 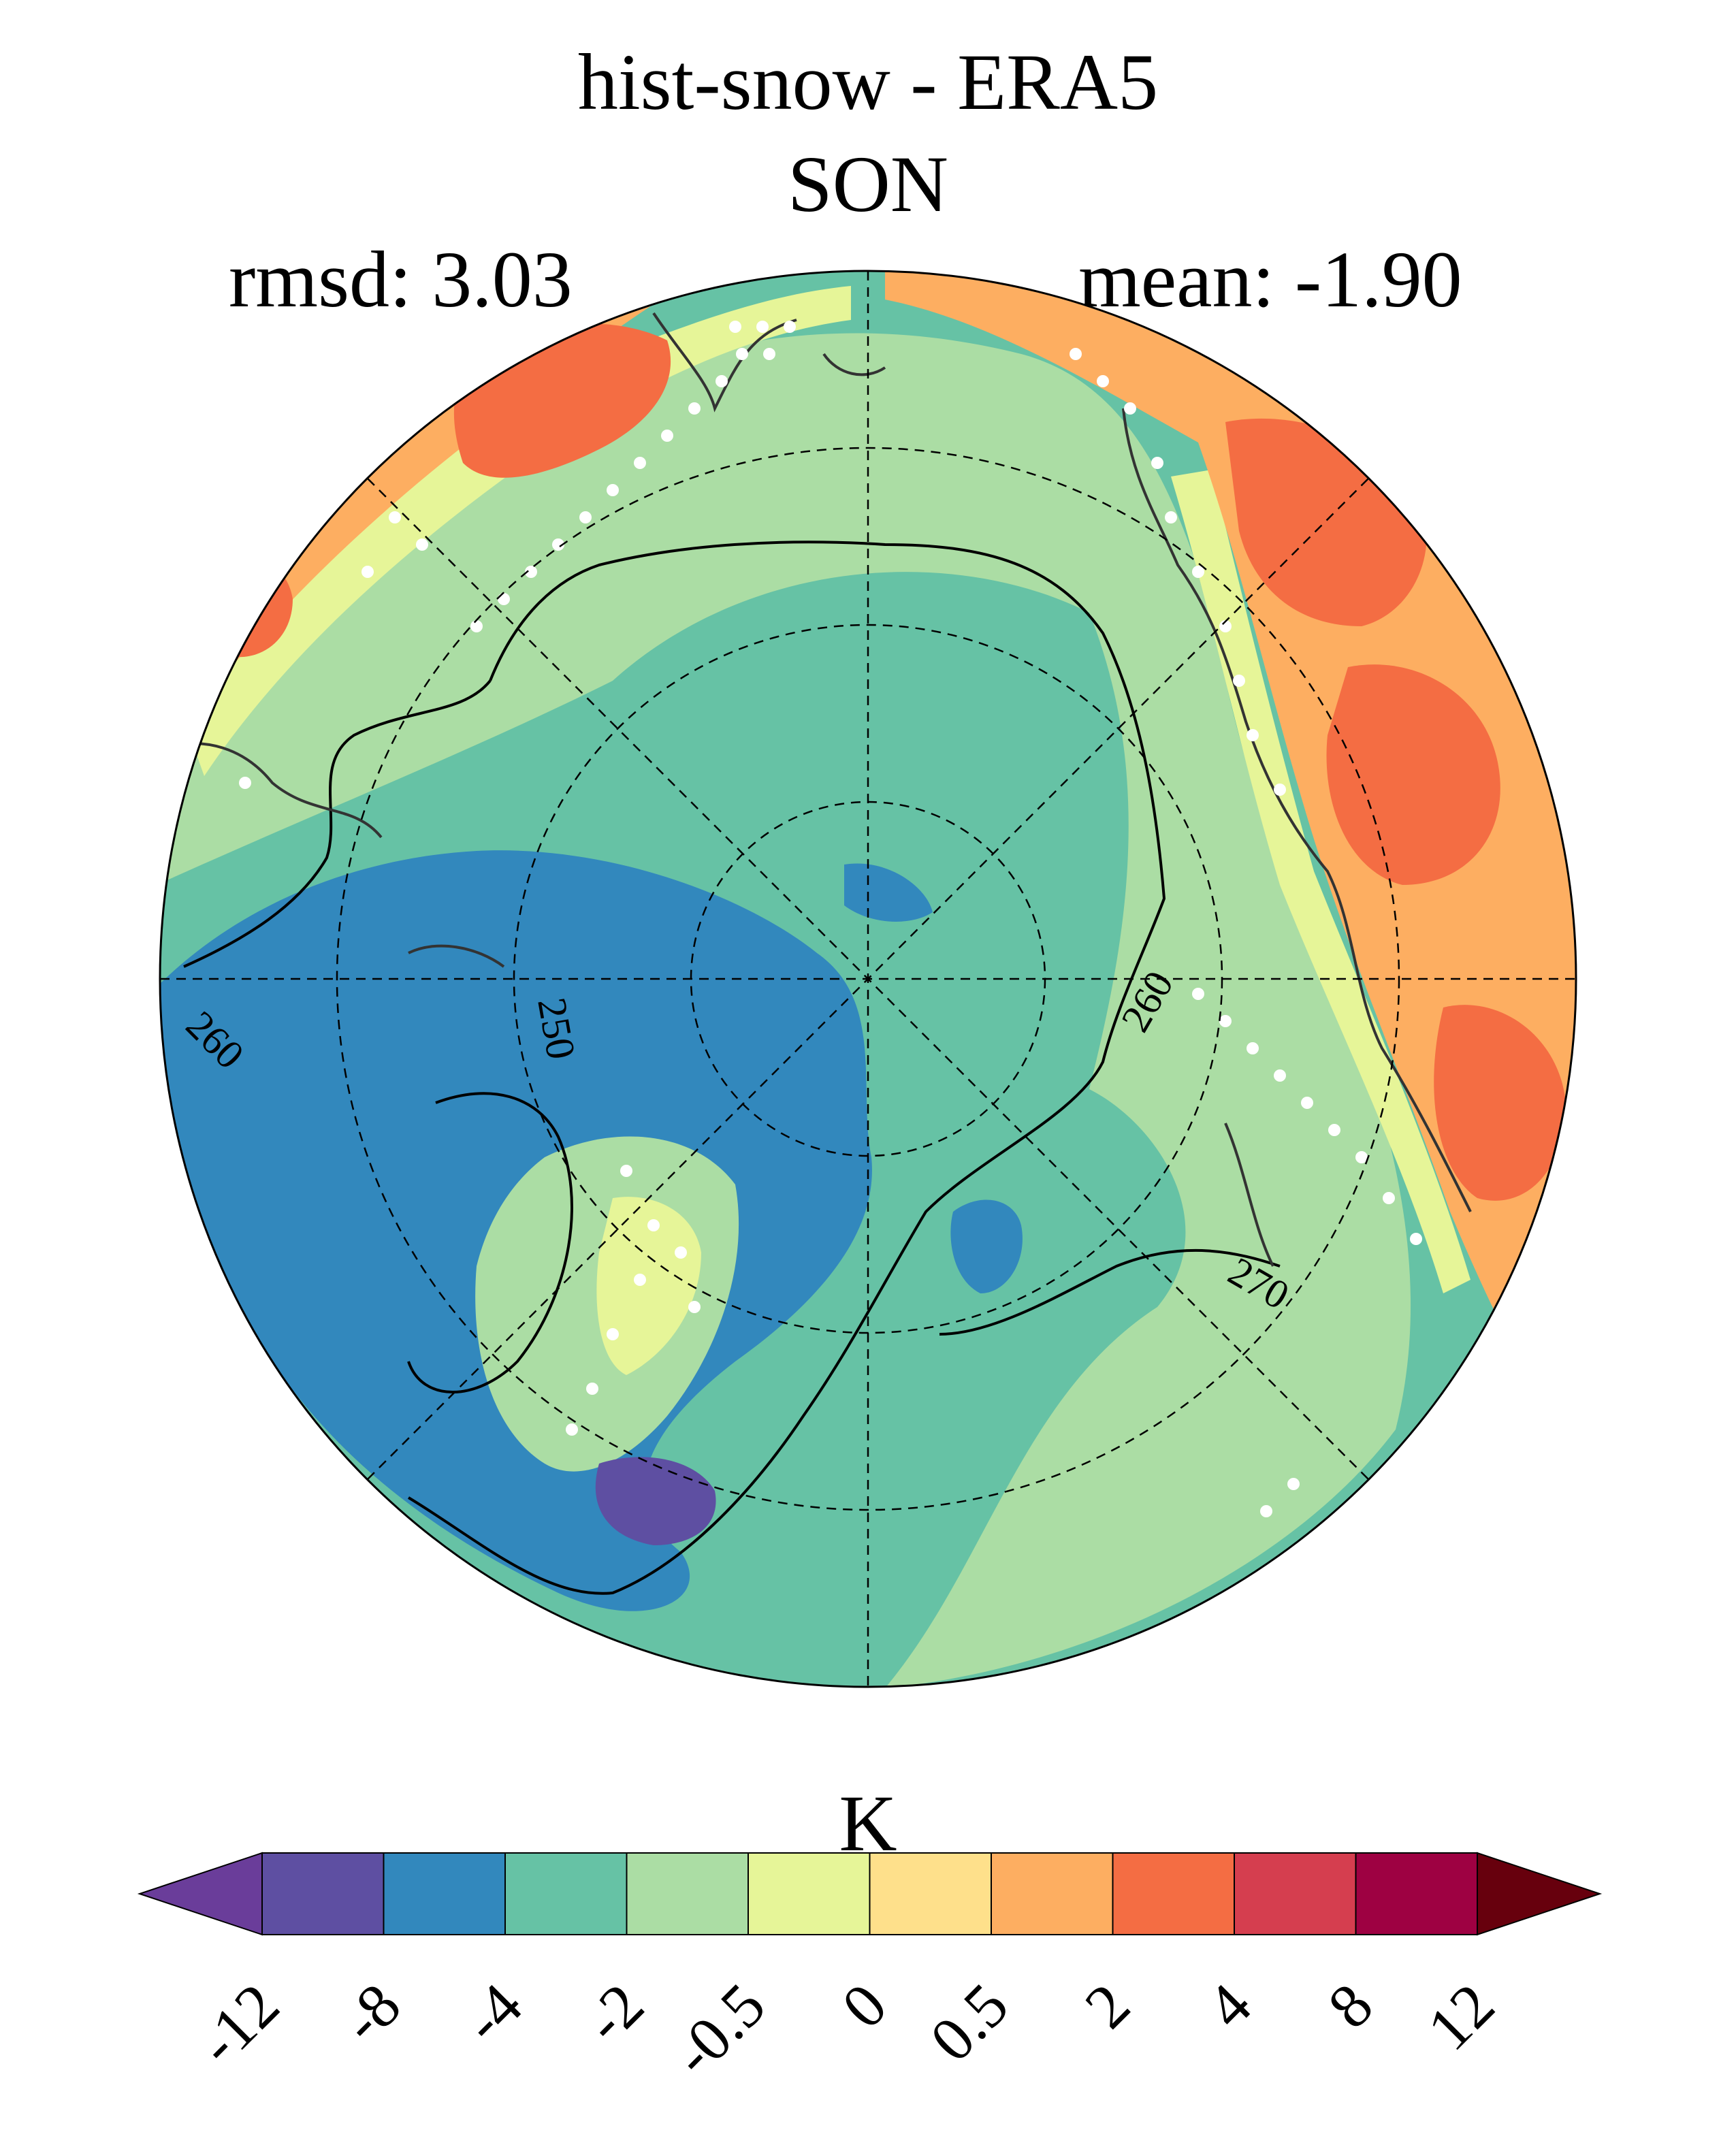 I want to click on colorbar-tick-label: 4, so click(x=1228, y=2006).